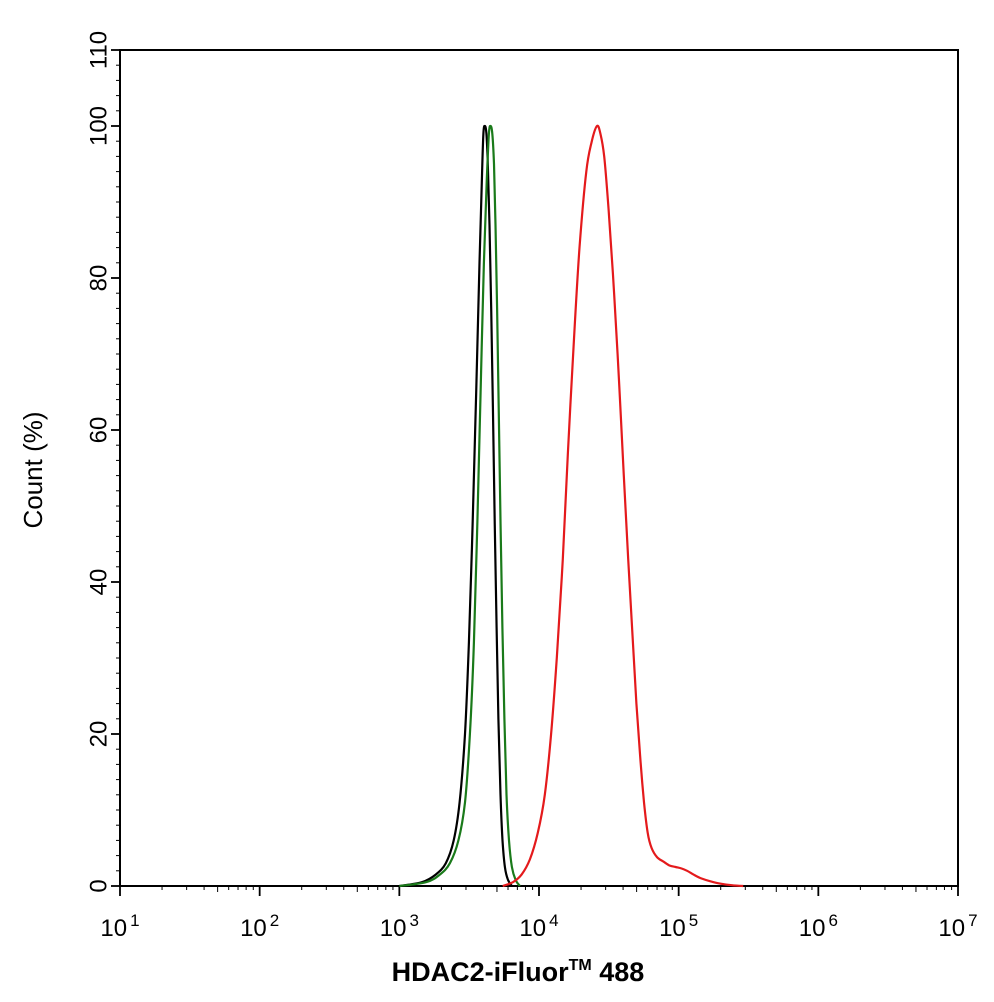 The width and height of the screenshot is (994, 1002). I want to click on y-tick-label: 80, so click(98, 278).